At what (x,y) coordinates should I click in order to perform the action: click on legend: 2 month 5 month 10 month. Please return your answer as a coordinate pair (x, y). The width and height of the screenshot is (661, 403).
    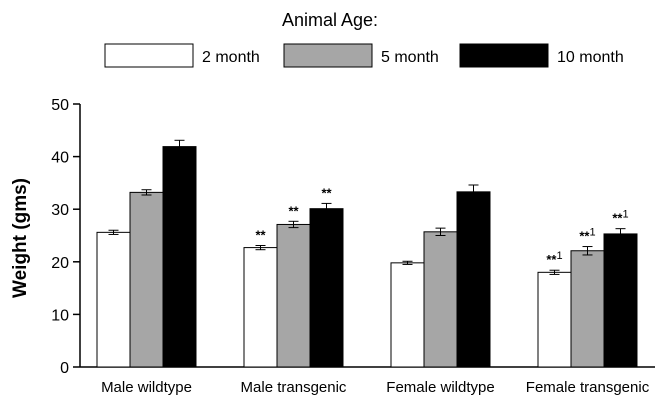
    Looking at the image, I should click on (364, 55).